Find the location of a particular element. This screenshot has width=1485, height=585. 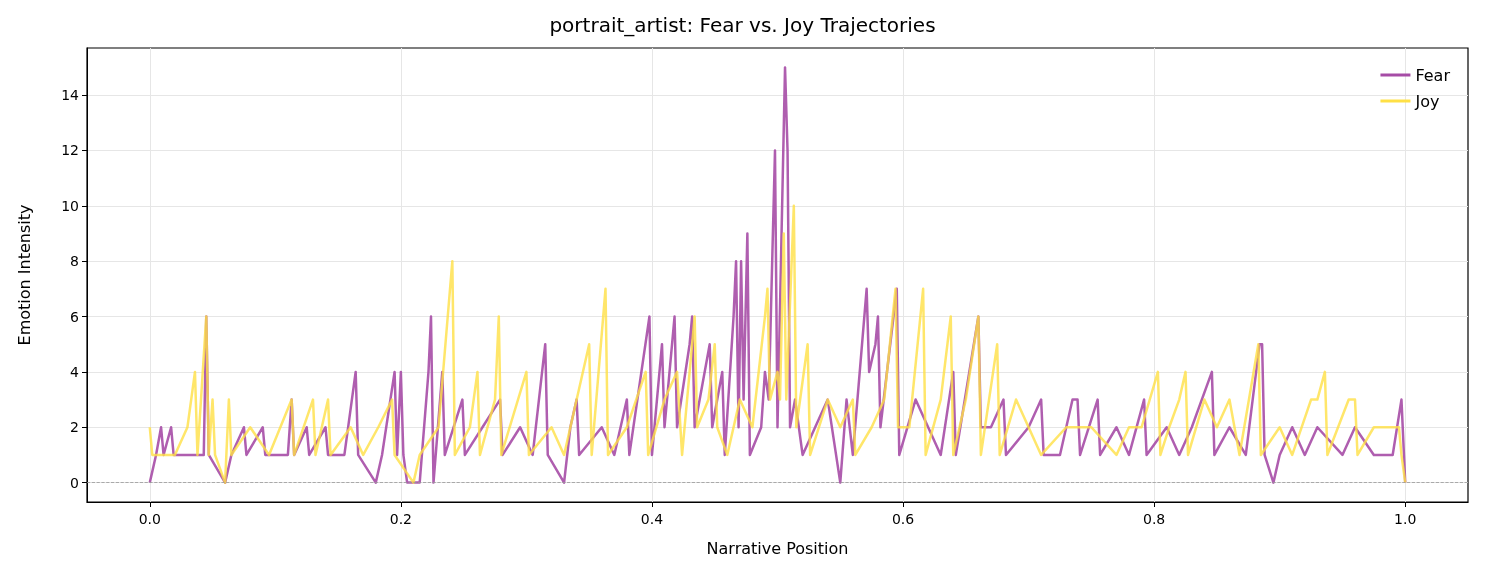

chart-title: portrait_artist: Fear vs. Joy Trajectories is located at coordinates (742, 25).